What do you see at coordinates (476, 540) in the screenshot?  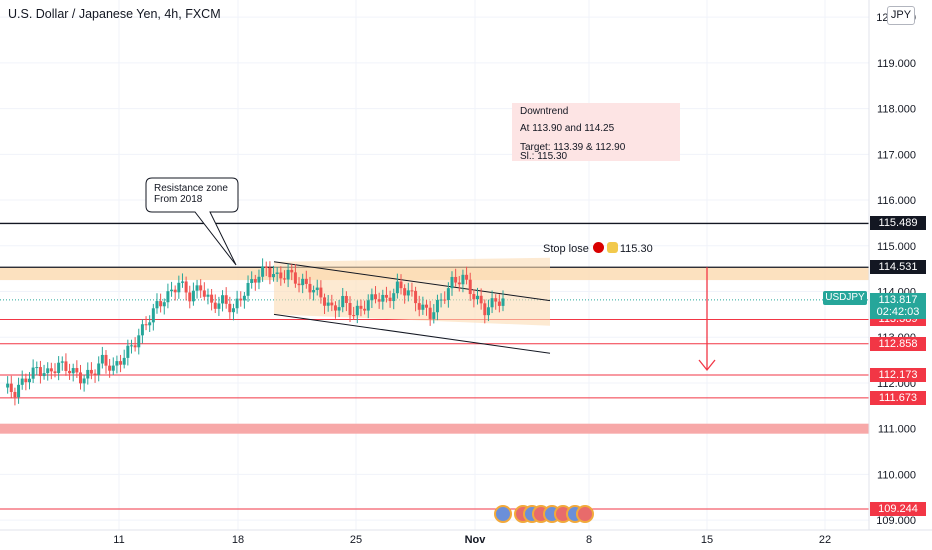 I see `x-tick-label: Nov` at bounding box center [476, 540].